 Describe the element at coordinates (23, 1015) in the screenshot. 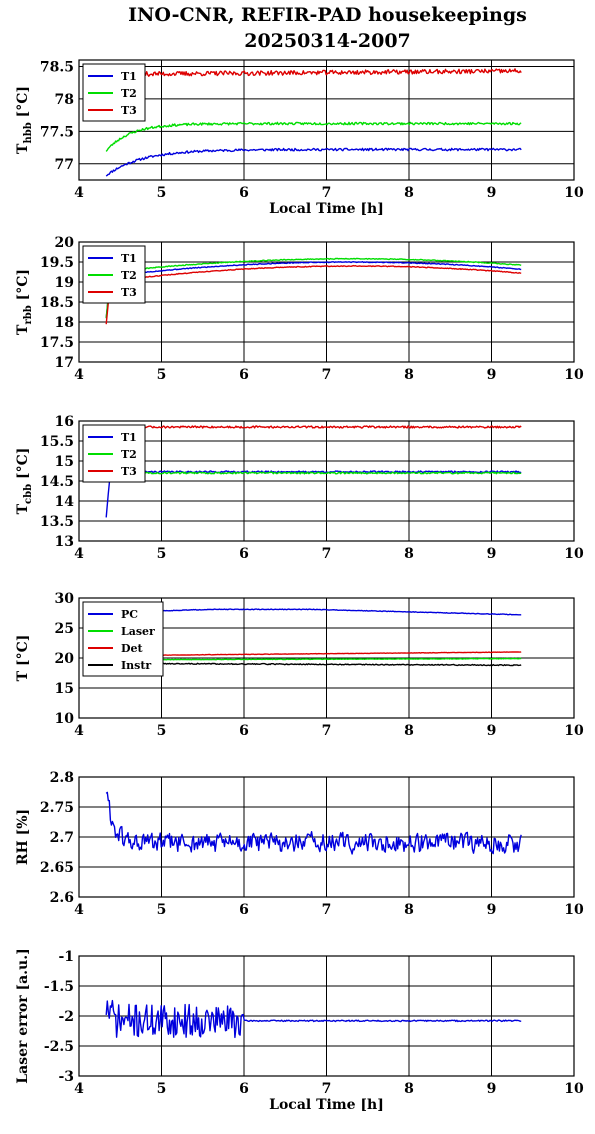

I see `y-axis-label: Laser error [a.u.]` at that location.